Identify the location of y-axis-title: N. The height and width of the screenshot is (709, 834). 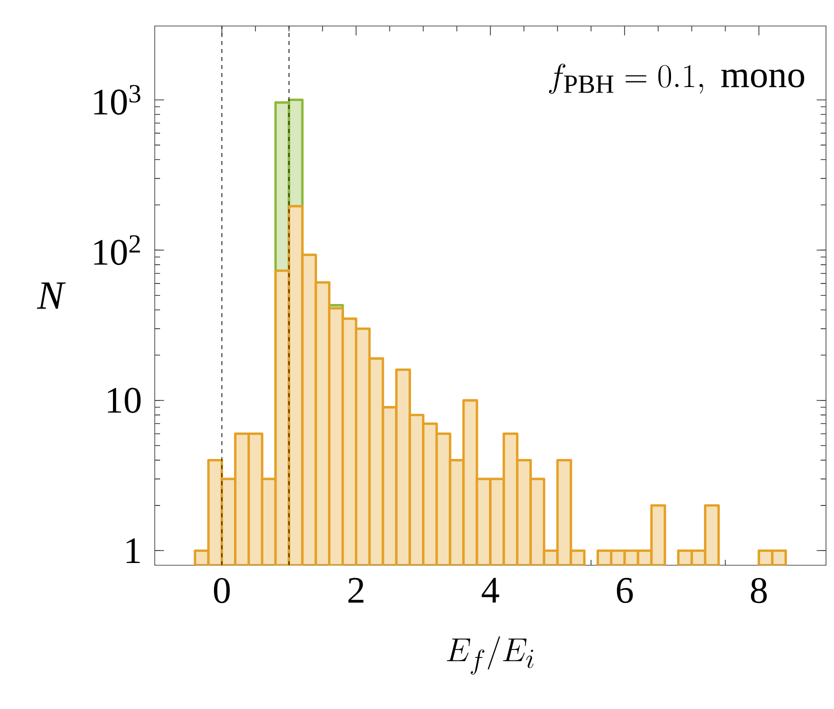
(51, 295).